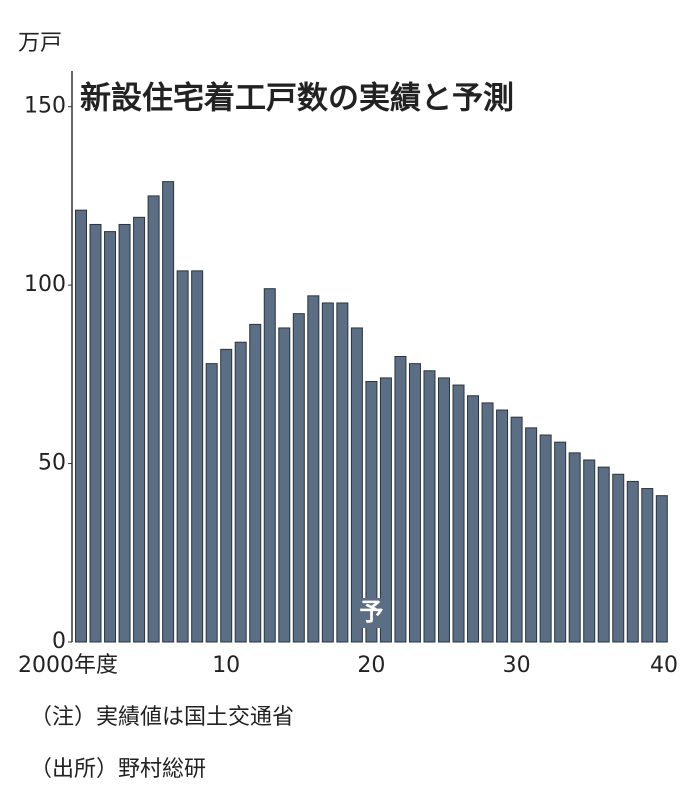 This screenshot has height=805, width=680. I want to click on x-tick-label: 2000年度, so click(68, 665).